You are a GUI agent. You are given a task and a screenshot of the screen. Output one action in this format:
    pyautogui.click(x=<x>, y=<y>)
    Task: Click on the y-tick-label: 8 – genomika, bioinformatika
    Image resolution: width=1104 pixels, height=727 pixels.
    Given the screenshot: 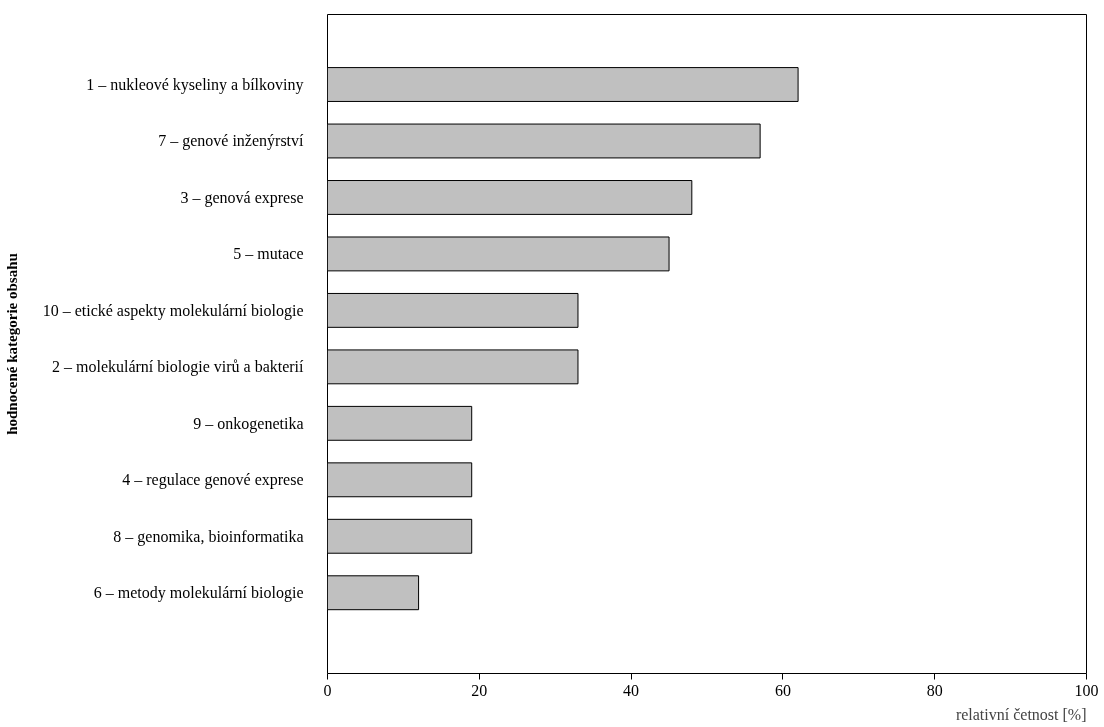 What is the action you would take?
    pyautogui.click(x=208, y=536)
    